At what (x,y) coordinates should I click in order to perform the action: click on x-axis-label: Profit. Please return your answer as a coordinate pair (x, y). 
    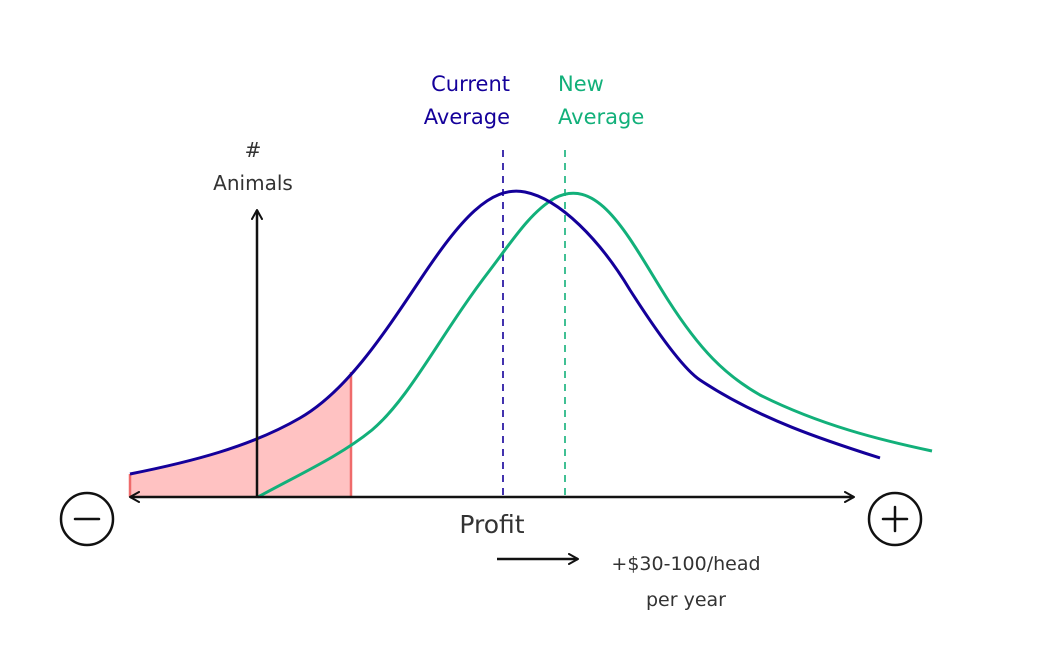
    Looking at the image, I should click on (491, 524).